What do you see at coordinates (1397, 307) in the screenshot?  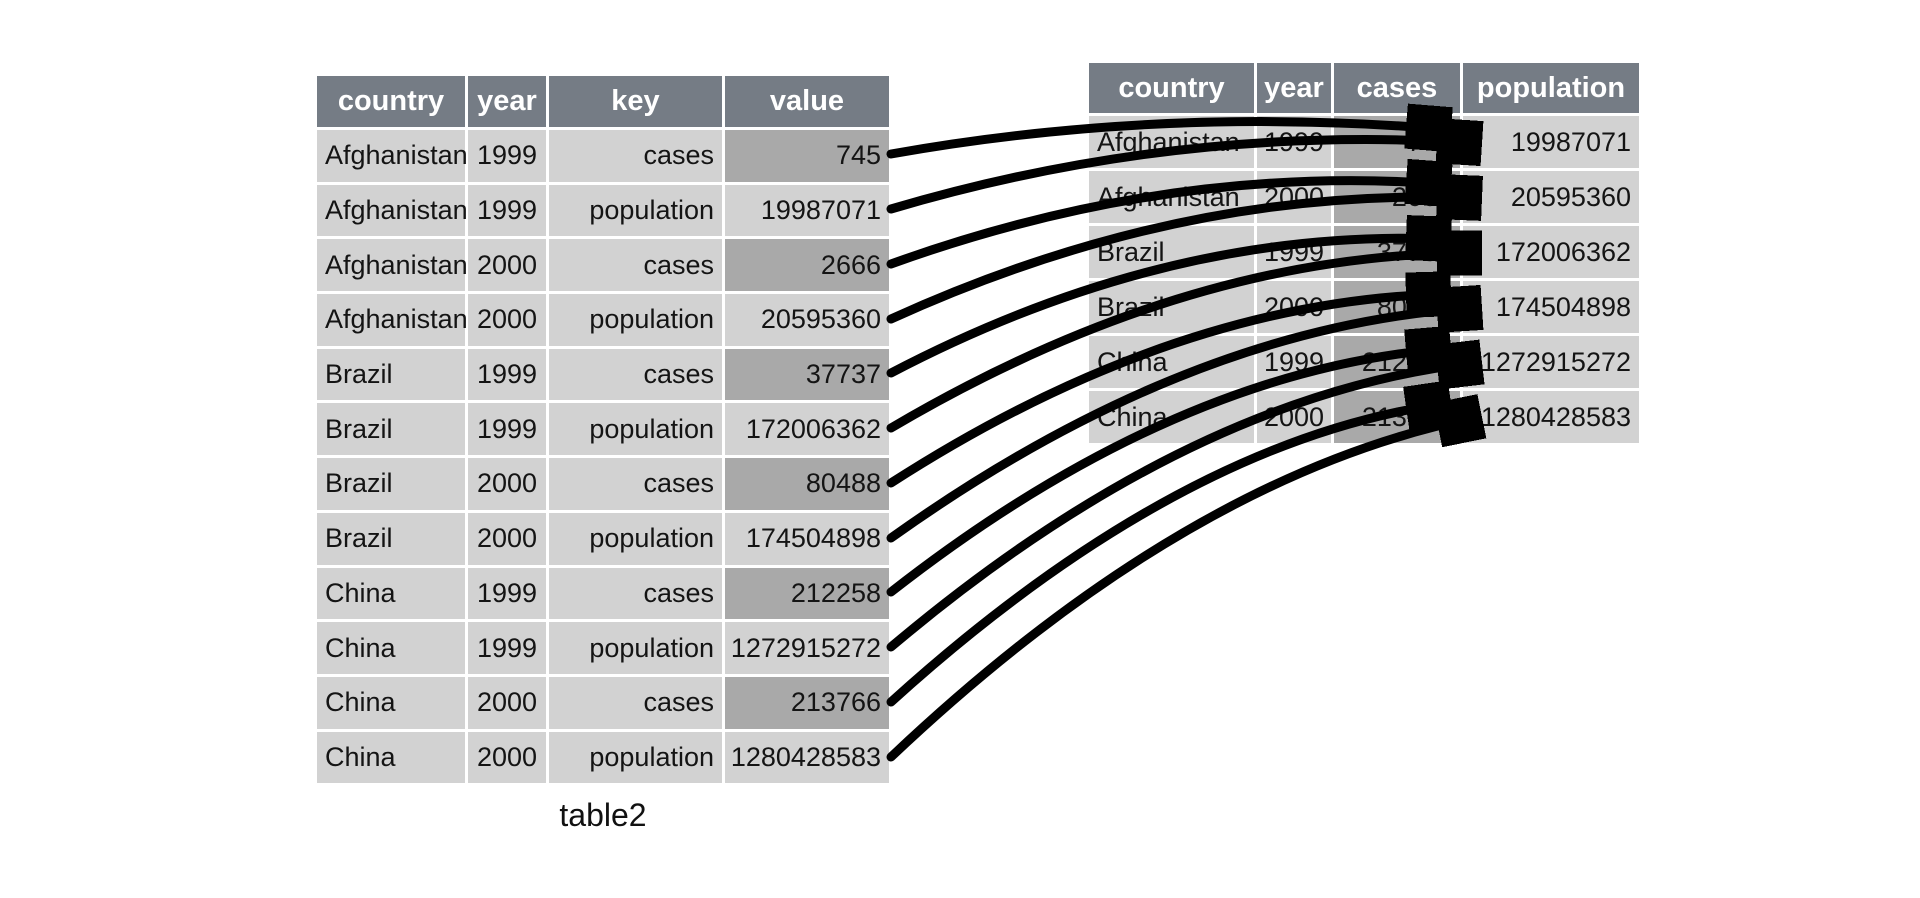 I see `cell-cases-highlighted: 80488` at bounding box center [1397, 307].